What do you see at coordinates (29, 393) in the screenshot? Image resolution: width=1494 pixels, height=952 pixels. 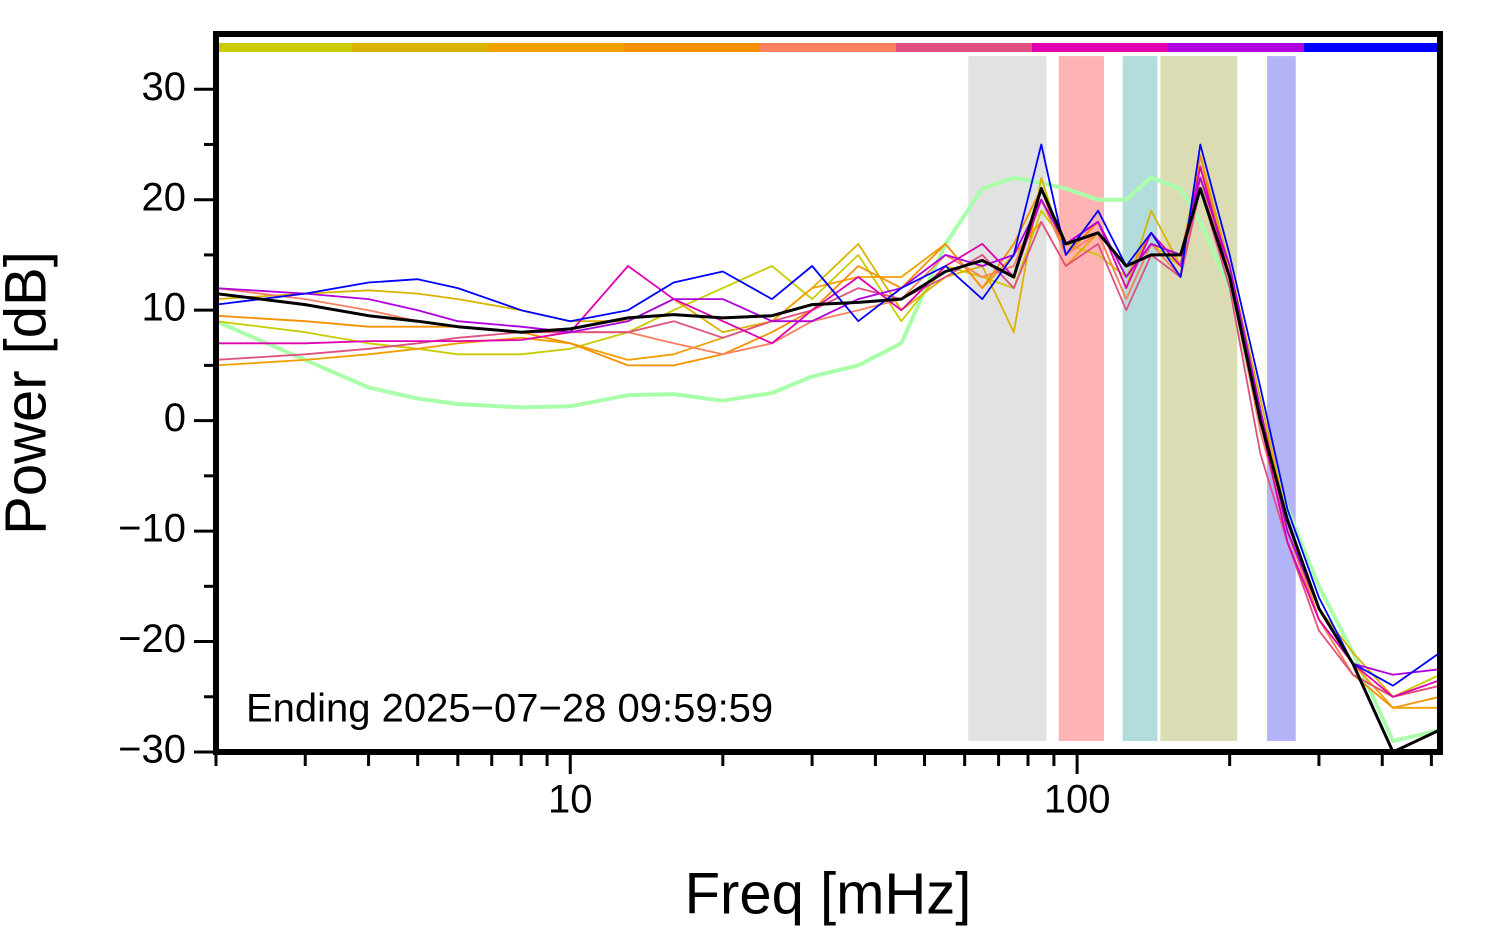 I see `y-axis-title: Power [dB]` at bounding box center [29, 393].